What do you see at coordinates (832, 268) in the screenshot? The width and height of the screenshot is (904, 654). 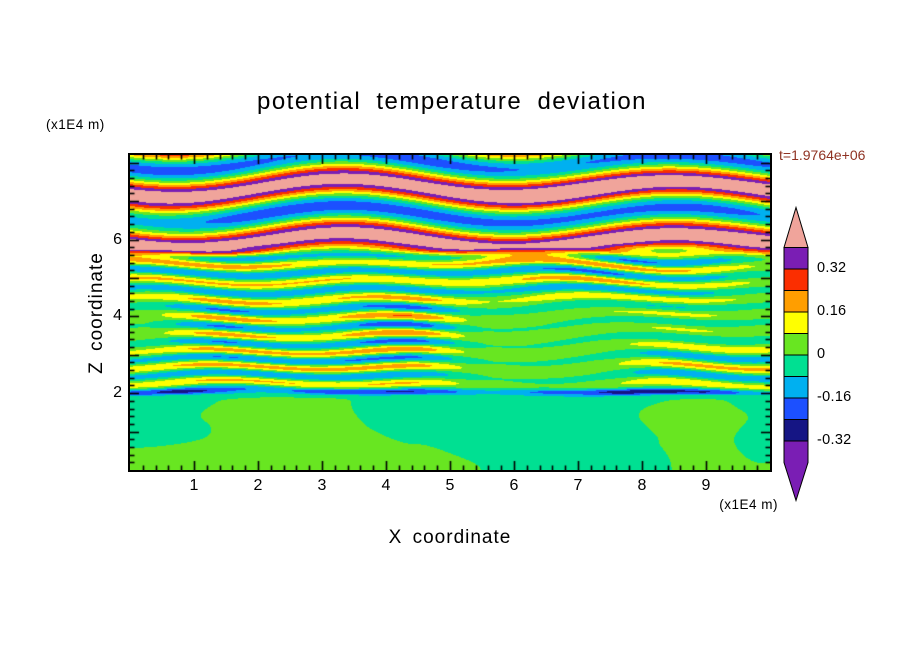 I see `colorbar-tick-label: 0.32` at bounding box center [832, 268].